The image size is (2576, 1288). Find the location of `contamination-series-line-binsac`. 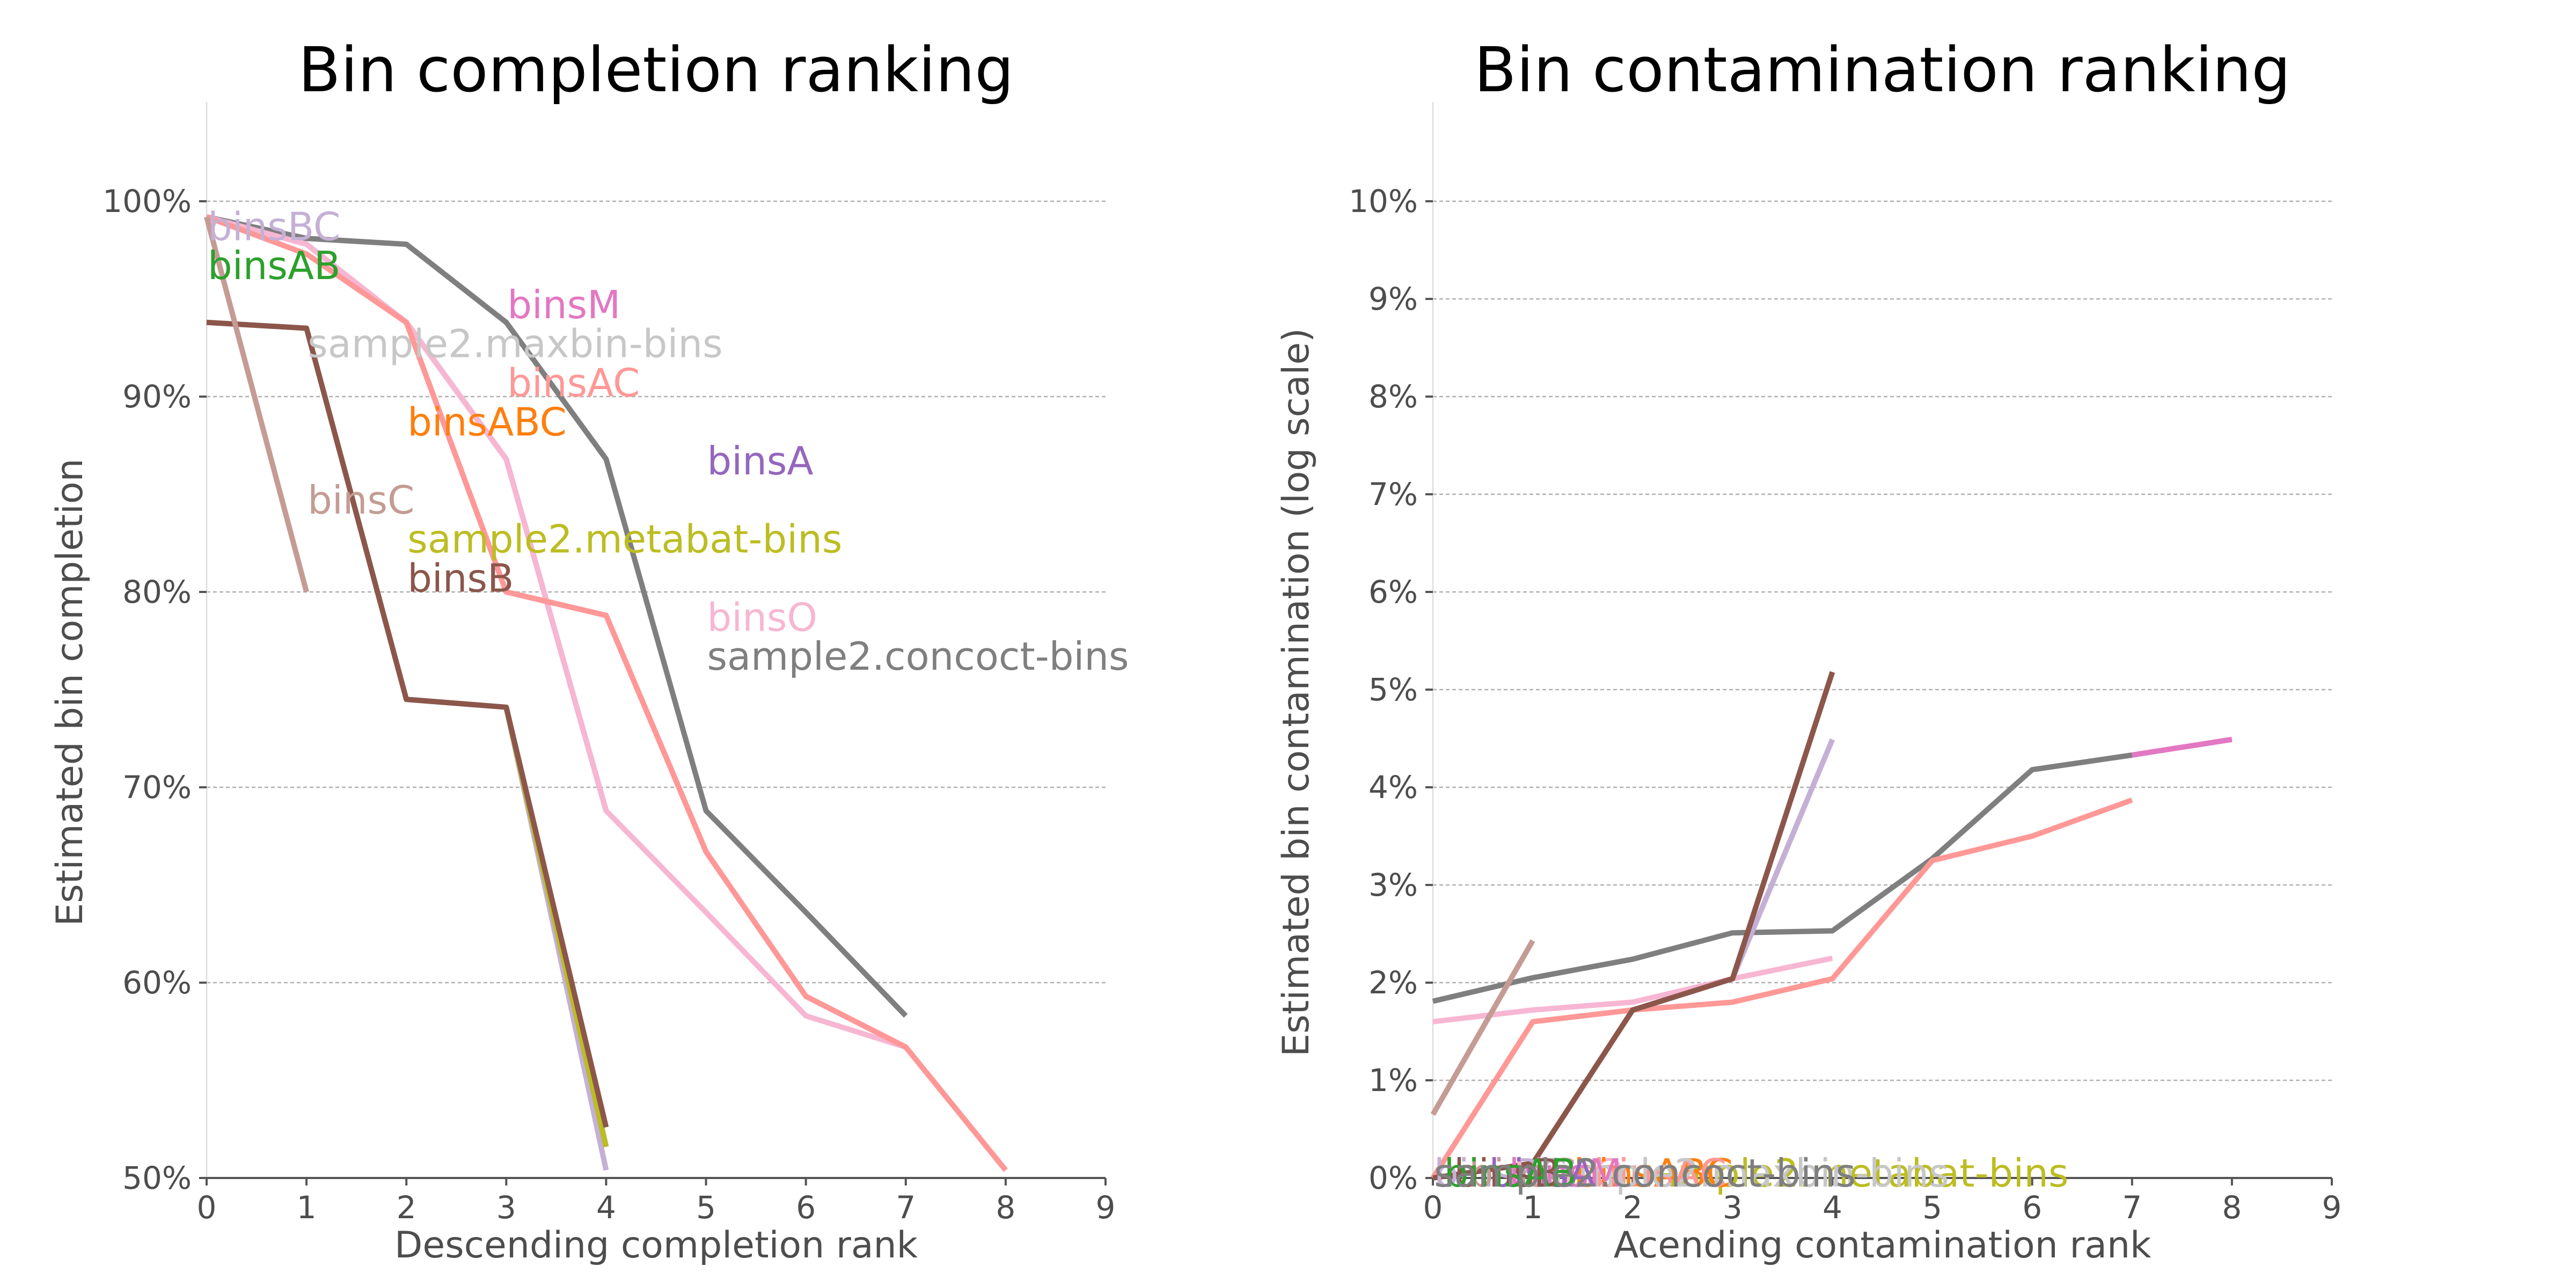

contamination-series-line-binsac is located at coordinates (1781, 988).